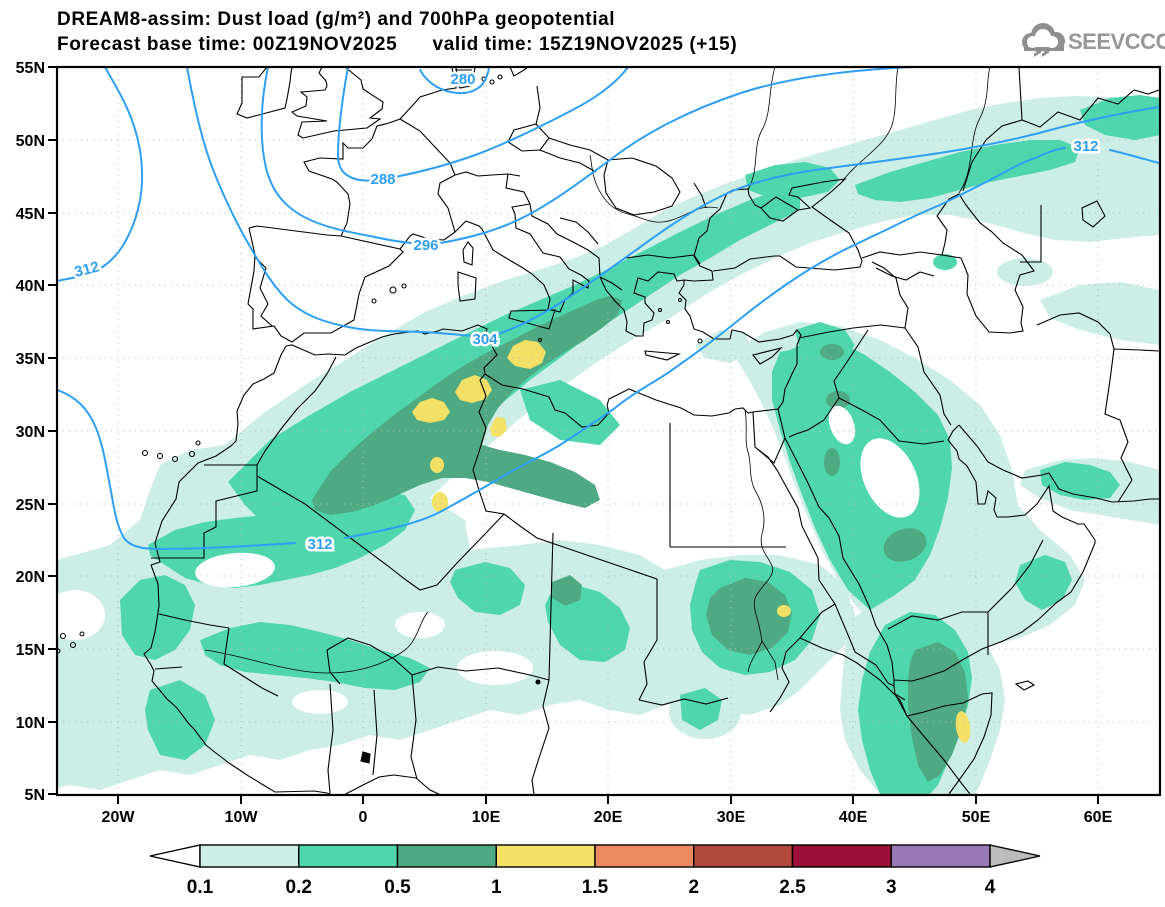  Describe the element at coordinates (100, 174) in the screenshot. I see `contour-312-atlantic` at that location.